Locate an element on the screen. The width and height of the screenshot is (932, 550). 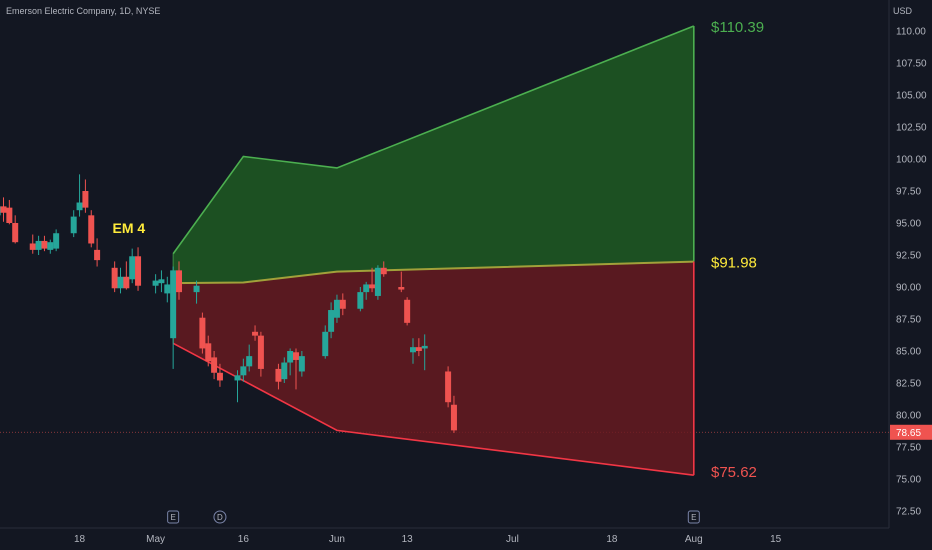
last-price-badge is located at coordinates (911, 432).